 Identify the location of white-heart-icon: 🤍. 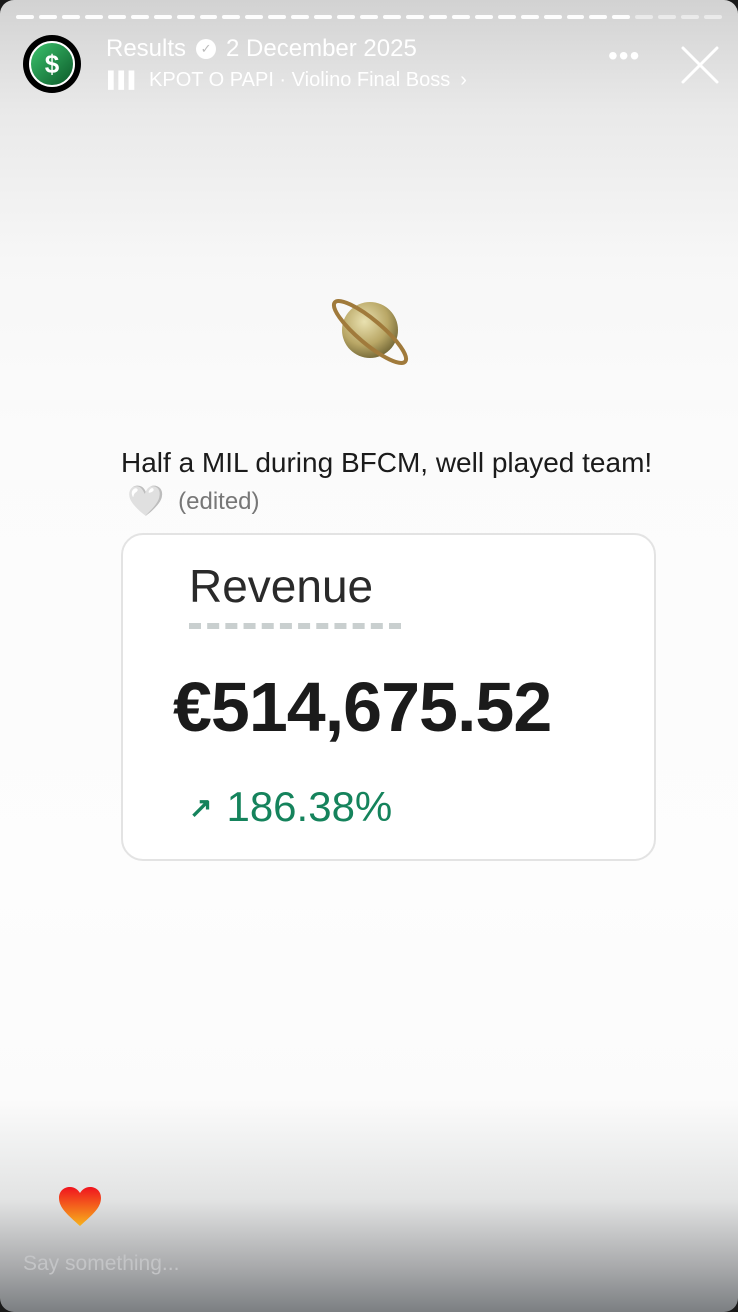
(146, 502).